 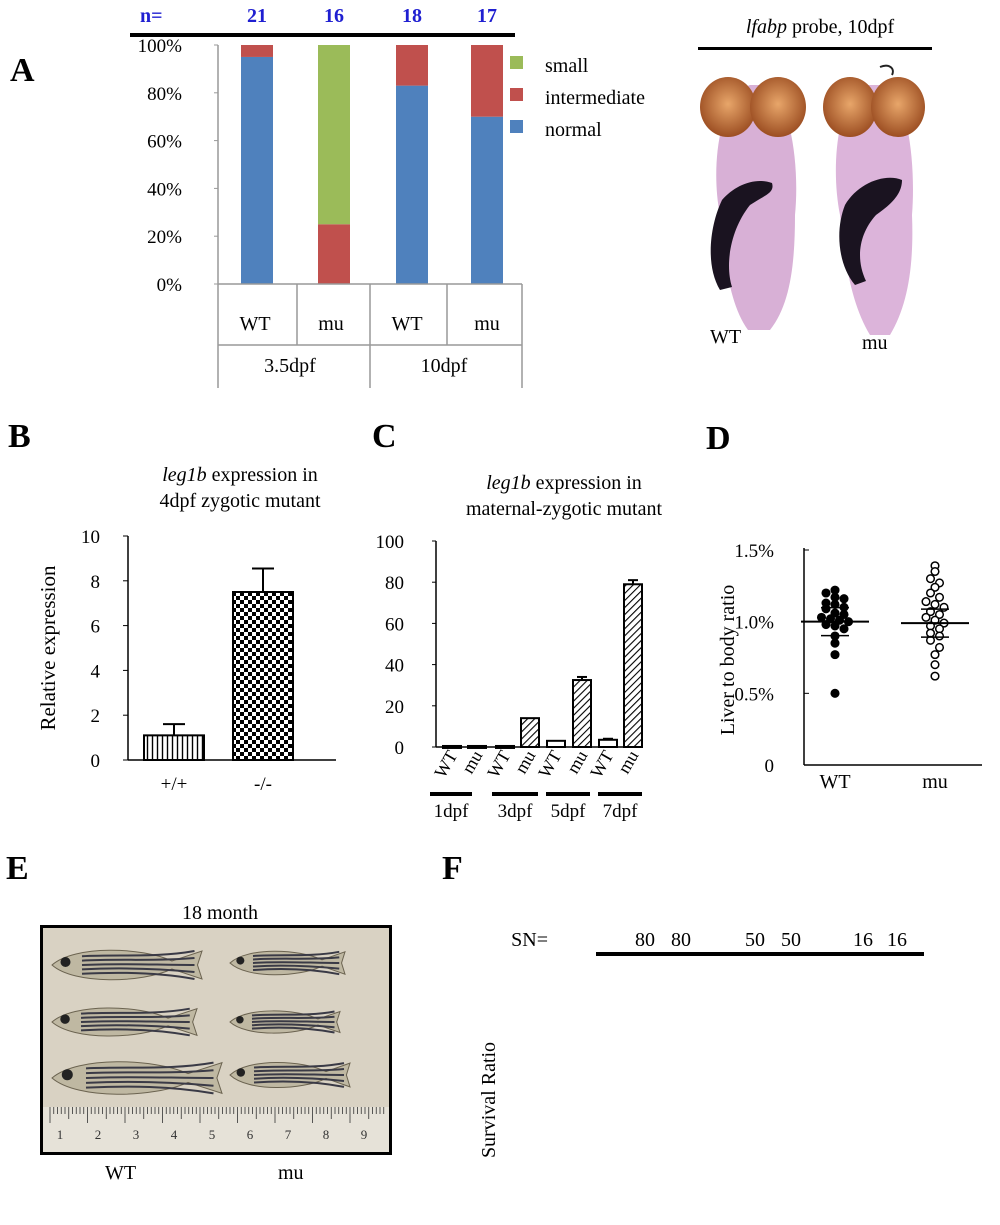 I want to click on y-axis-label: Relative expression, so click(x=48, y=648).